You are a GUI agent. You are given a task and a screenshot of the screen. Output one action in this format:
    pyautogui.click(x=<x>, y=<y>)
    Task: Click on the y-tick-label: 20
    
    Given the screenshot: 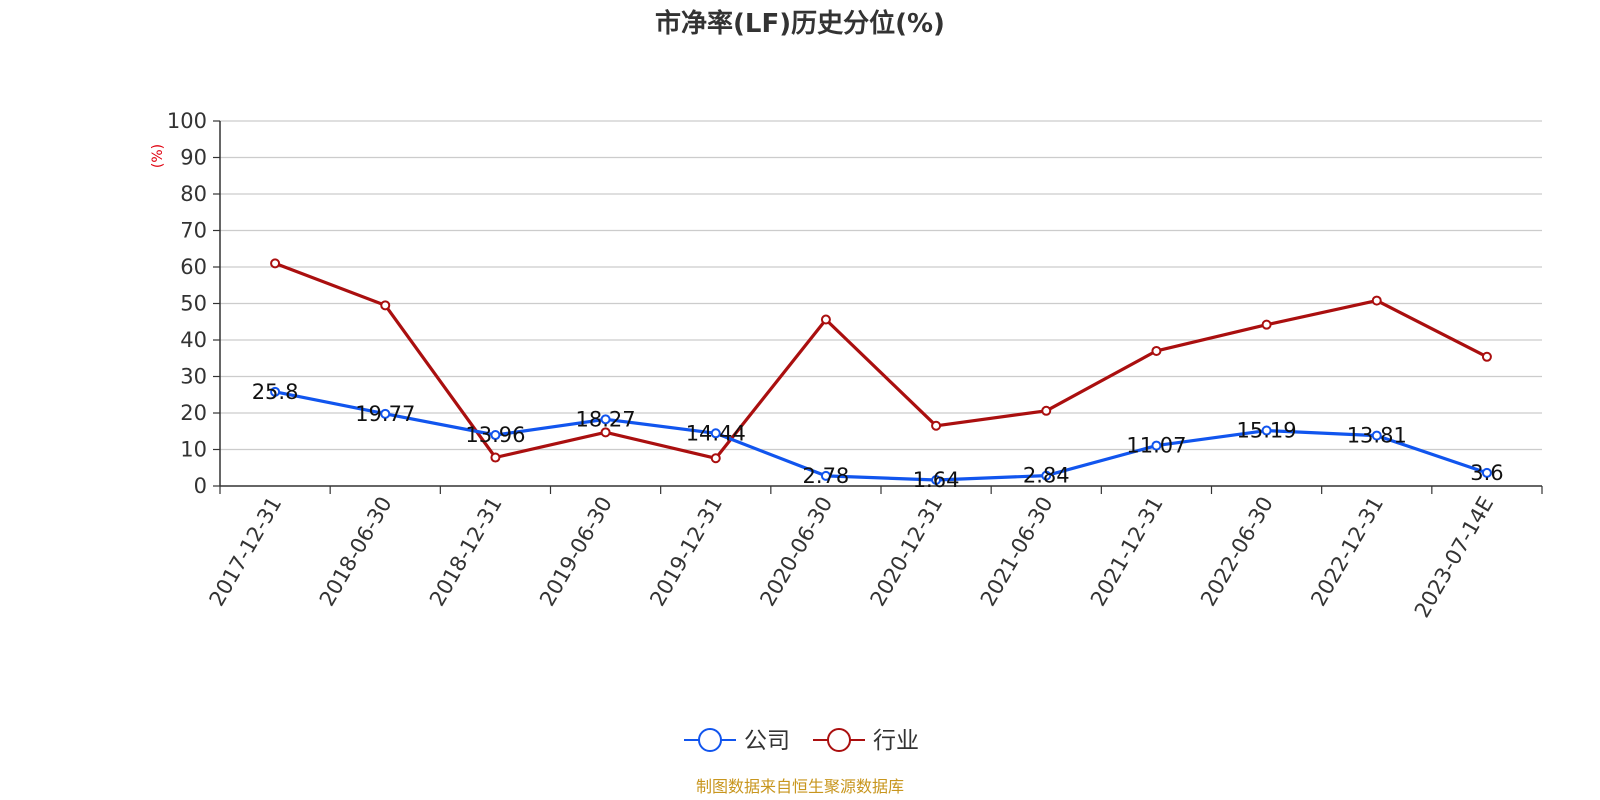 What is the action you would take?
    pyautogui.click(x=193, y=413)
    